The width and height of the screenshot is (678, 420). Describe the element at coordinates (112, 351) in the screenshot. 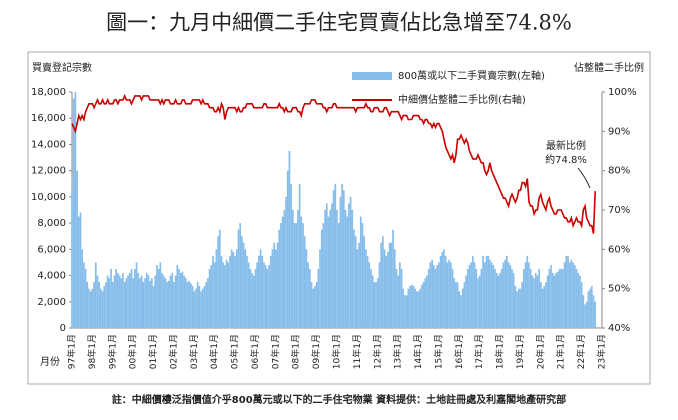

I see `x-tick-label: 99年1月` at that location.